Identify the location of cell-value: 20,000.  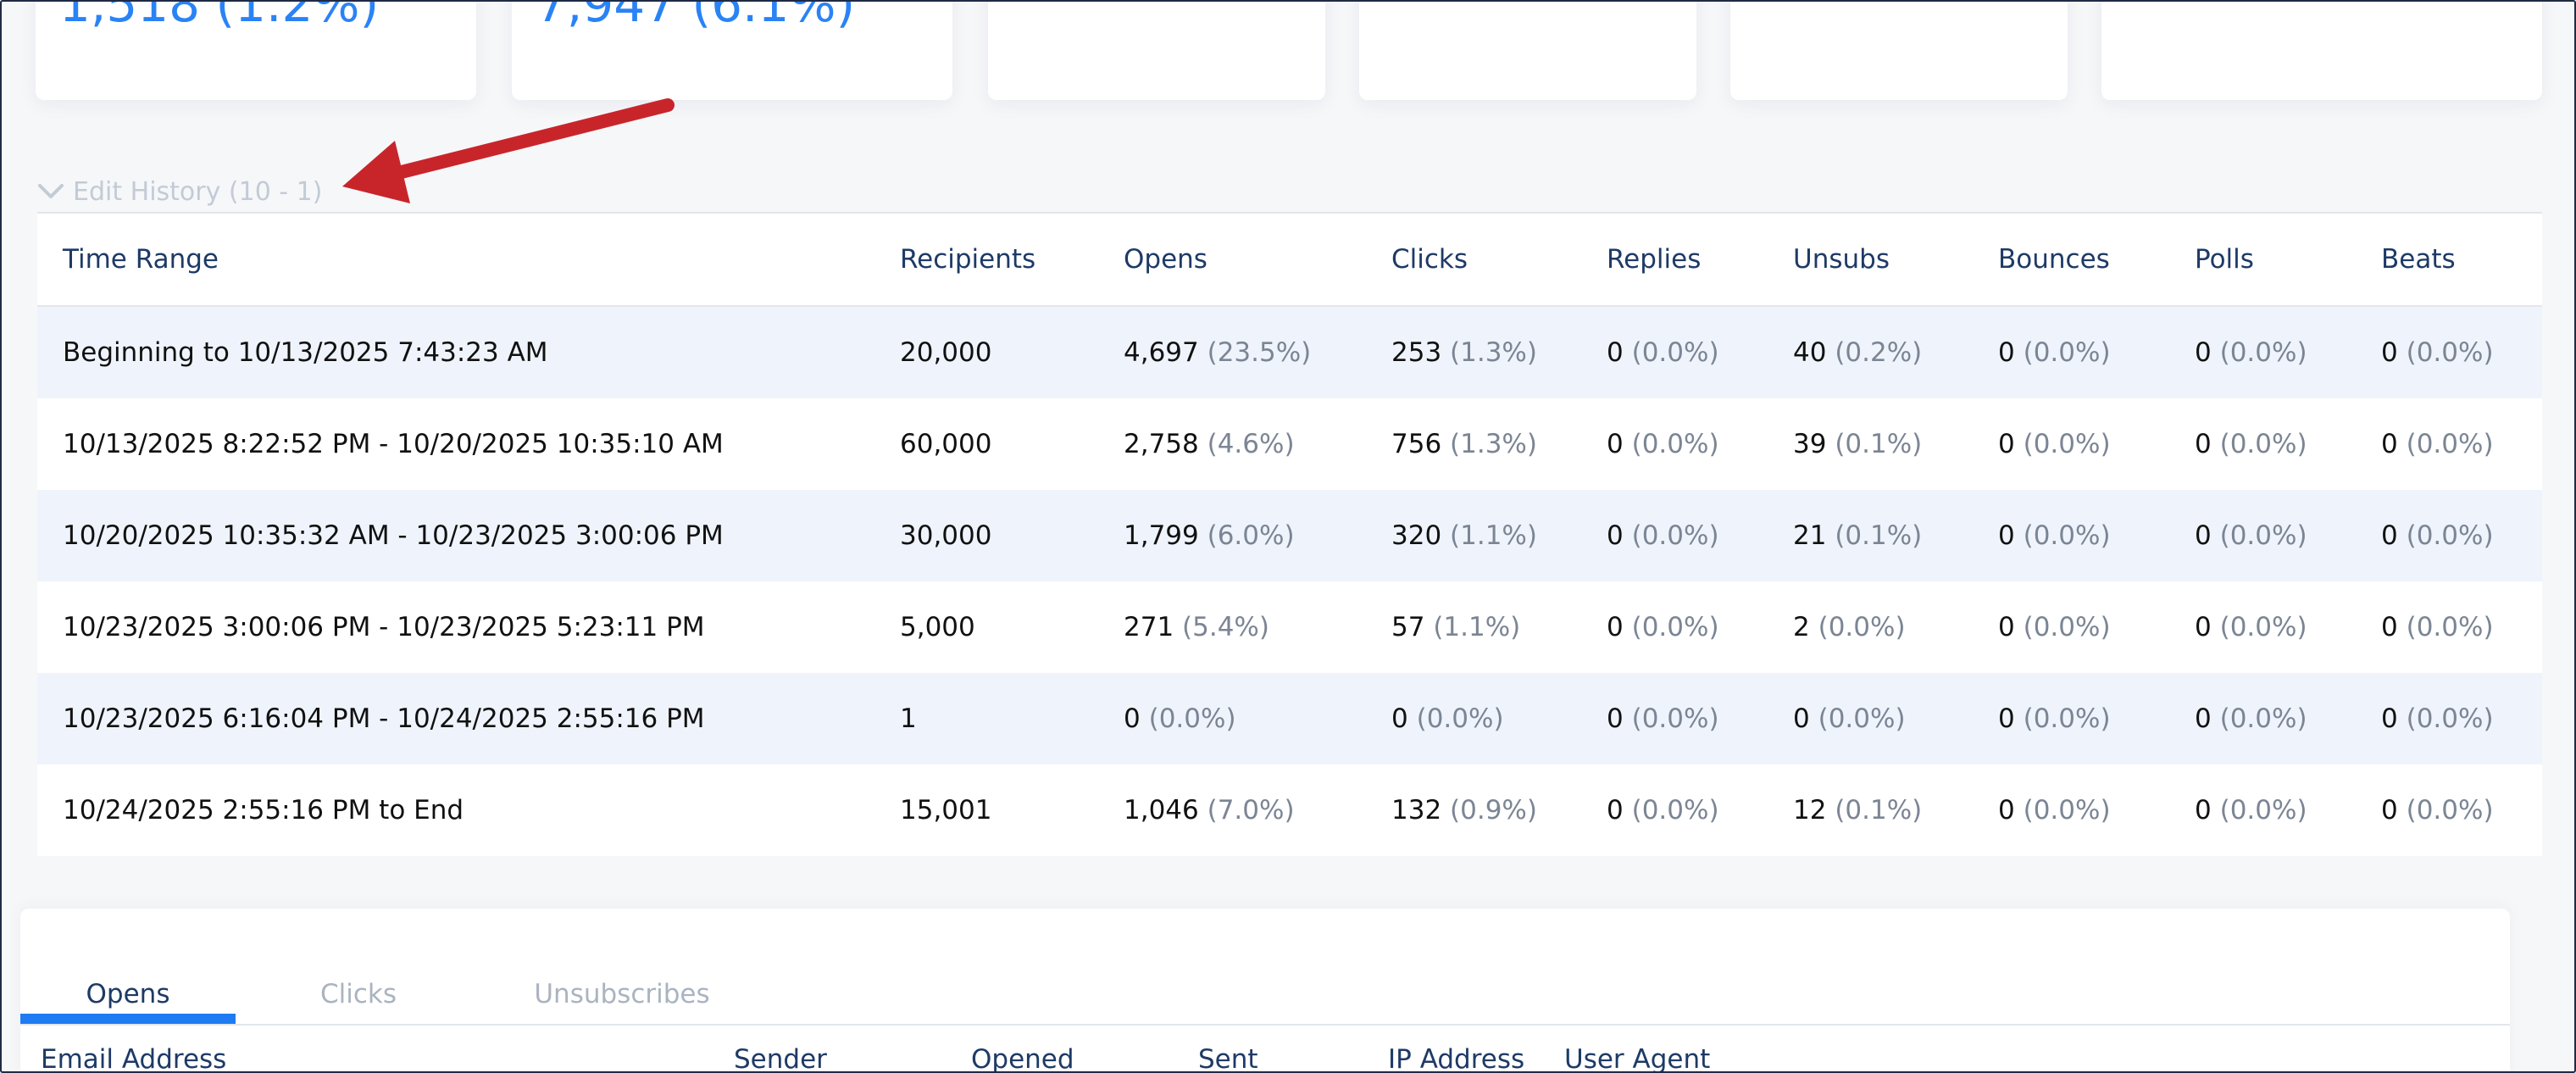
(946, 352).